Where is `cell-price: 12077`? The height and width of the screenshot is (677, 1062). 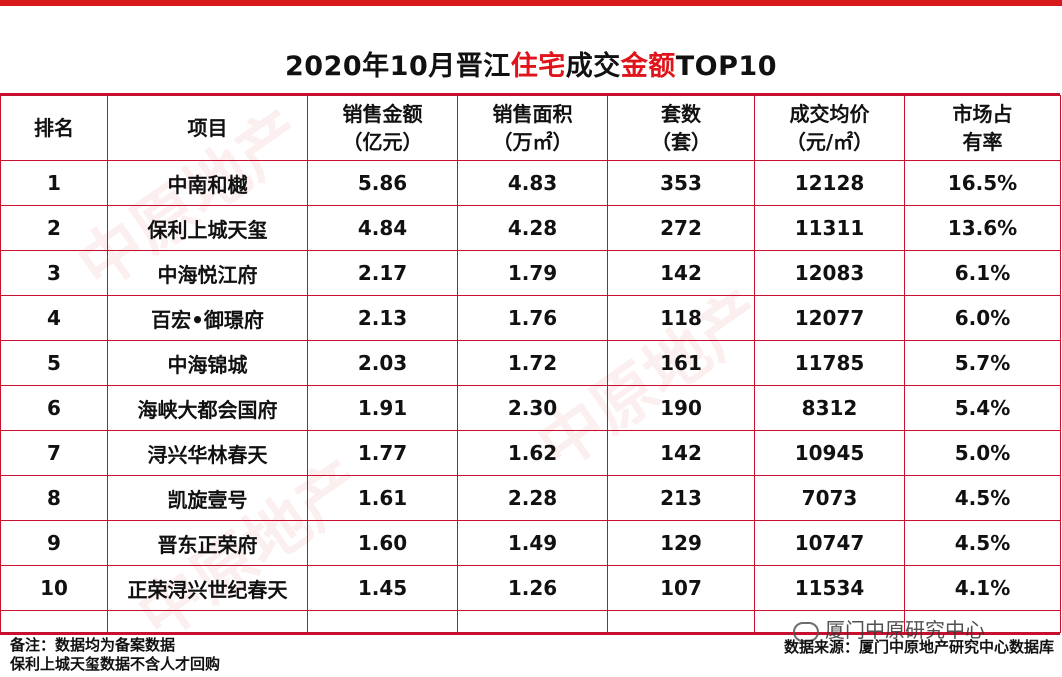
cell-price: 12077 is located at coordinates (829, 318).